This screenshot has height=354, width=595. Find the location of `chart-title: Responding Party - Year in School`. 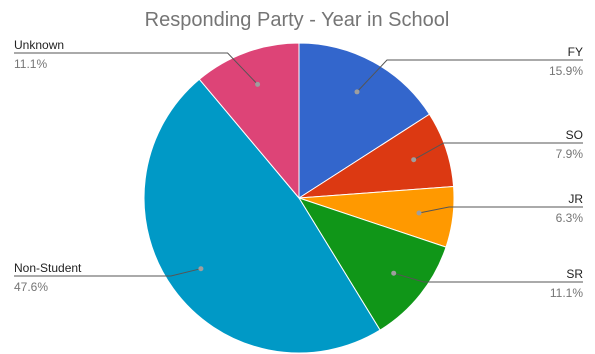

chart-title: Responding Party - Year in School is located at coordinates (297, 20).